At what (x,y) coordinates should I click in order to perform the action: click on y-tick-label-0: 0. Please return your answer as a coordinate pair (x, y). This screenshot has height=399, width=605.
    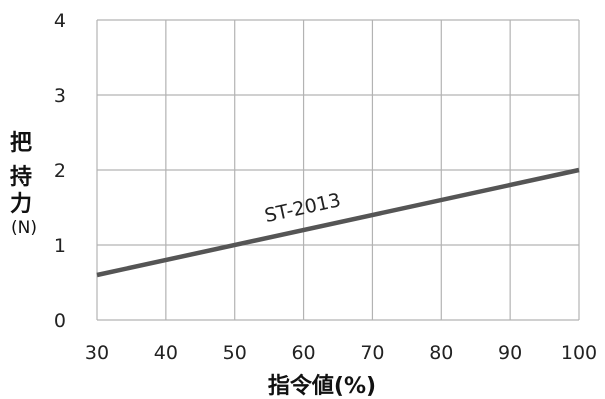
    Looking at the image, I should click on (60, 321).